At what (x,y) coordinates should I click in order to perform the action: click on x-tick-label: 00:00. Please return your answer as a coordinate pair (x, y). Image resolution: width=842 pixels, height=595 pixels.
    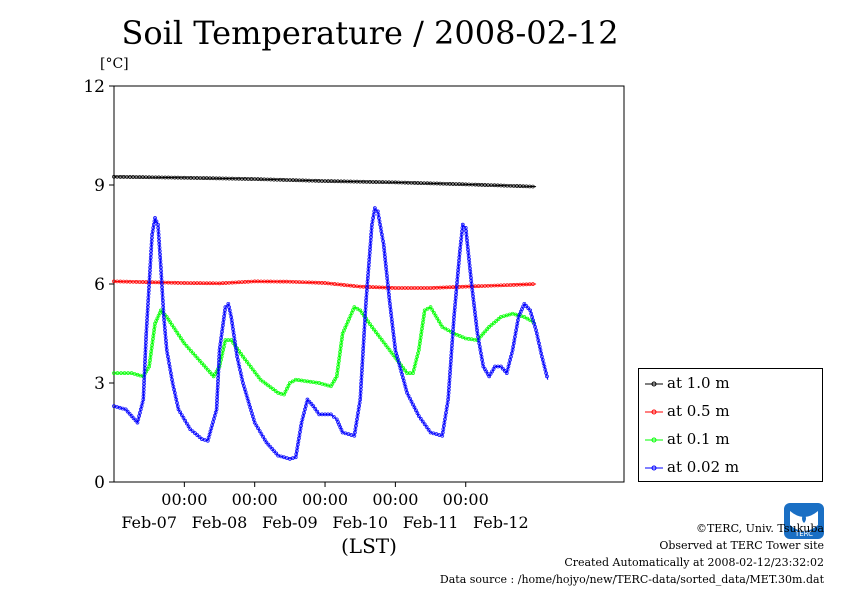
    Looking at the image, I should click on (184, 499).